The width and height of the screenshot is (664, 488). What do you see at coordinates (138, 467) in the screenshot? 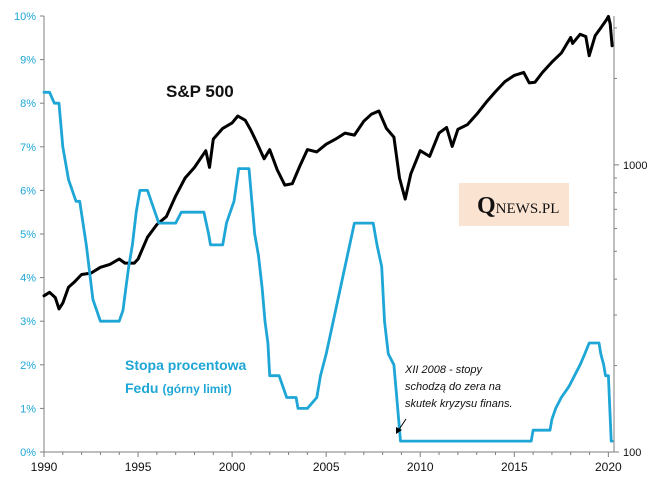
I see `x-tick-label: 1995` at bounding box center [138, 467].